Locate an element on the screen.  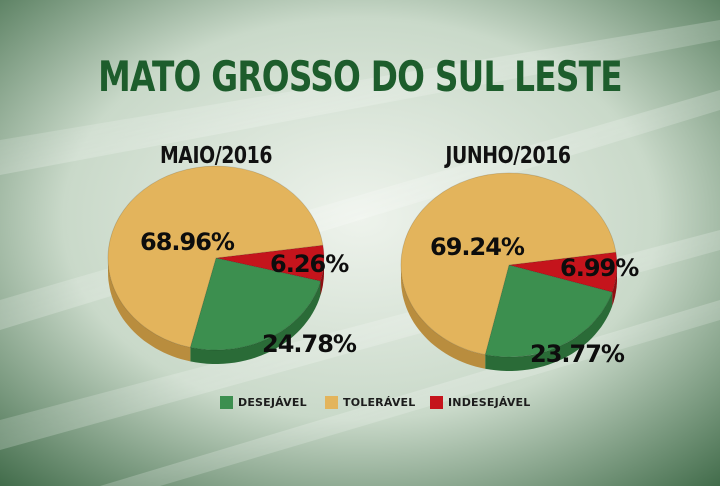
legend-swatch-desejavel is located at coordinates (226, 402).